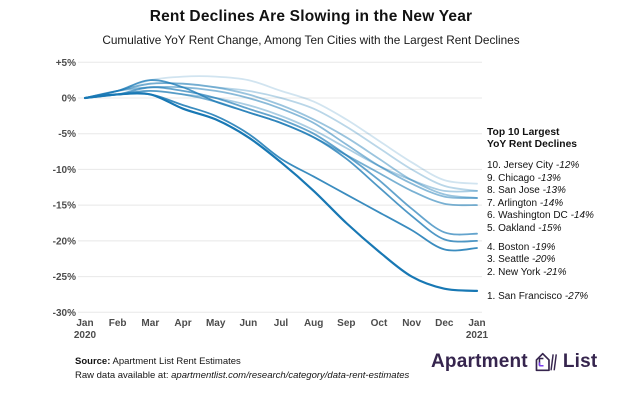 This screenshot has width=622, height=417. Describe the element at coordinates (281, 323) in the screenshot. I see `x-axis-tick-label: Jul` at that location.